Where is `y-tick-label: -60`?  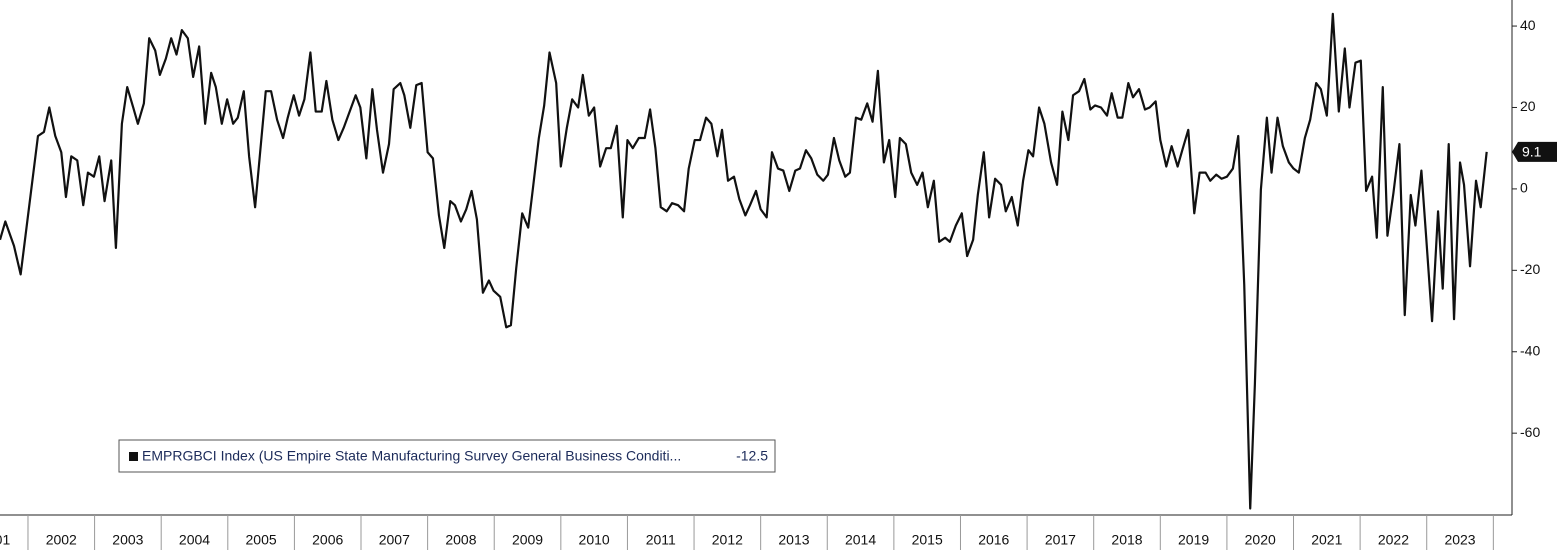 y-tick-label: -60 is located at coordinates (1530, 432).